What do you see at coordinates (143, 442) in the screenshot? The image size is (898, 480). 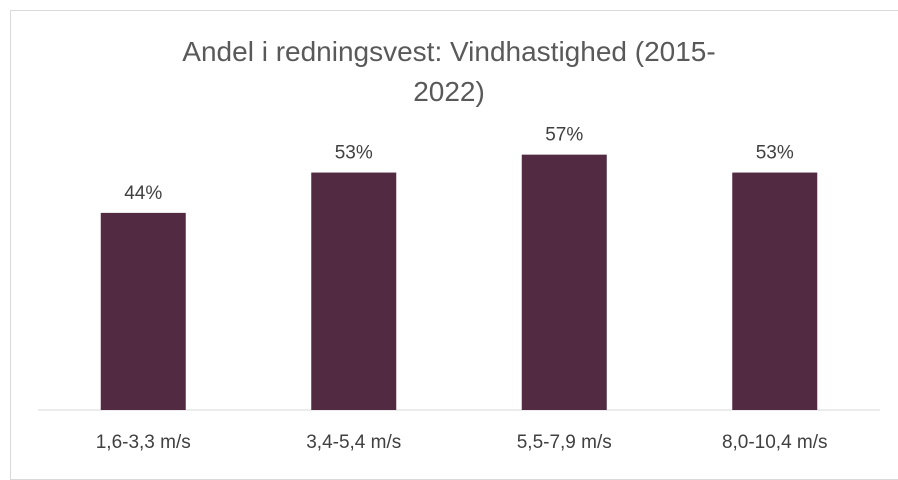 I see `x-tick-label: 1,6-3,3 m/s` at bounding box center [143, 442].